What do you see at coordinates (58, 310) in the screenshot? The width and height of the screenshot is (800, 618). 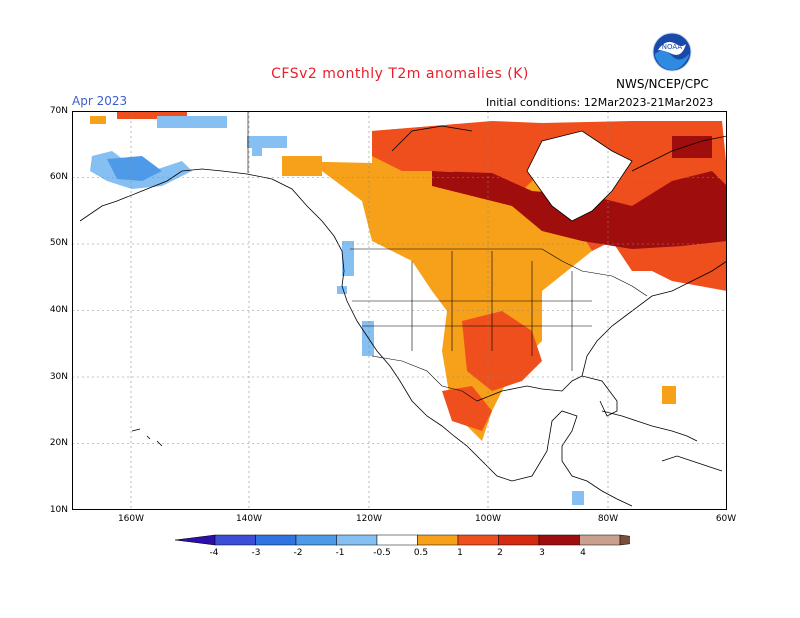 I see `lat-label: 40N` at bounding box center [58, 310].